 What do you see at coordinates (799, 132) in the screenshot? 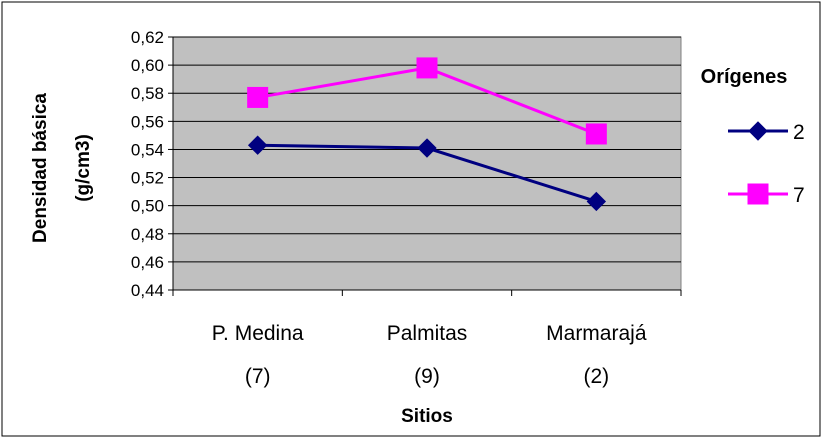
I see `legend-label: 2` at bounding box center [799, 132].